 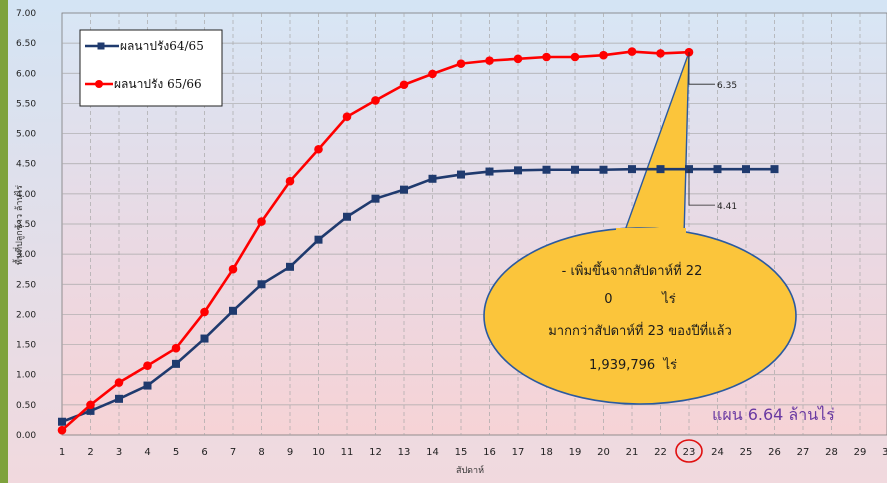 What do you see at coordinates (651, 233) in the screenshot?
I see `callout-seam-cover` at bounding box center [651, 233].